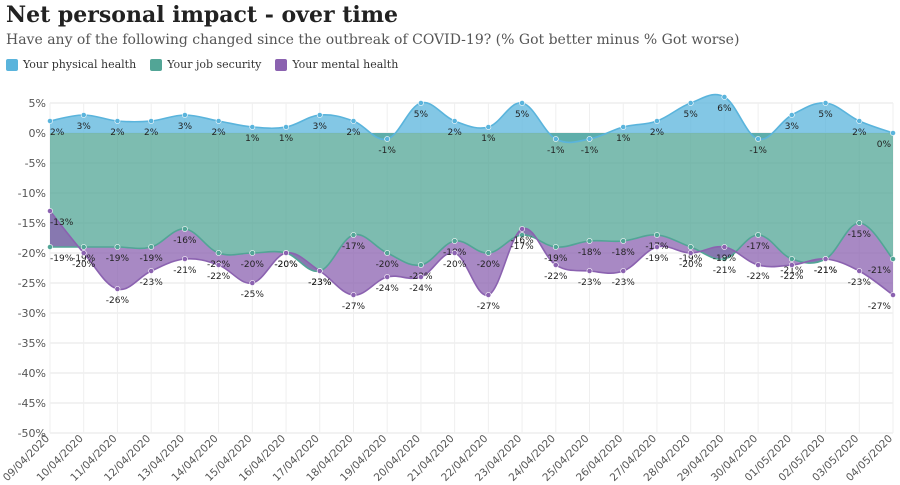 Image resolution: width=900 pixels, height=485 pixels. I want to click on legend-item-1: Your job security, so click(205, 64).